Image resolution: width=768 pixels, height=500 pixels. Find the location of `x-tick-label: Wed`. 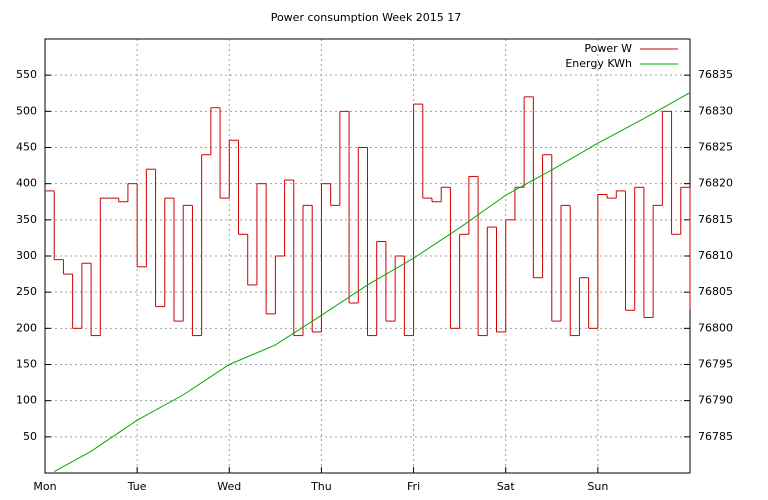

x-tick-label: Wed is located at coordinates (229, 486).